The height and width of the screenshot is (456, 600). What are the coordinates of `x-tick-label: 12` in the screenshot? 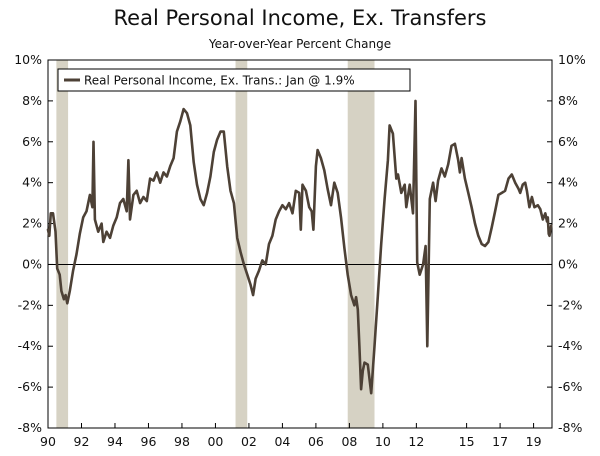 It's located at (416, 441).